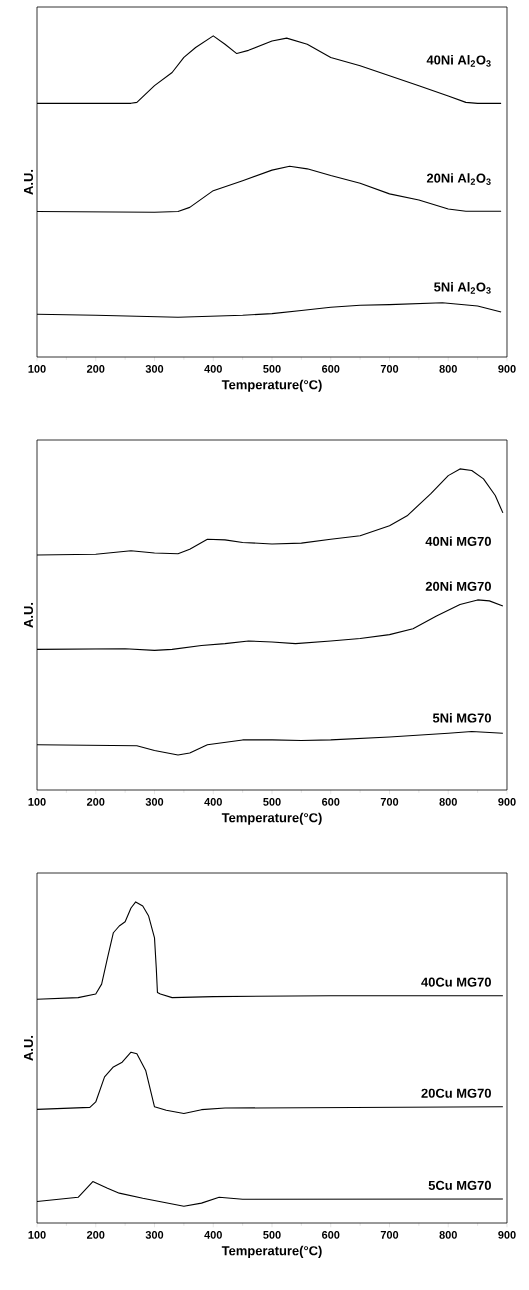 This screenshot has width=529, height=1290. What do you see at coordinates (456, 982) in the screenshot?
I see `series-label: 40Cu MG70` at bounding box center [456, 982].